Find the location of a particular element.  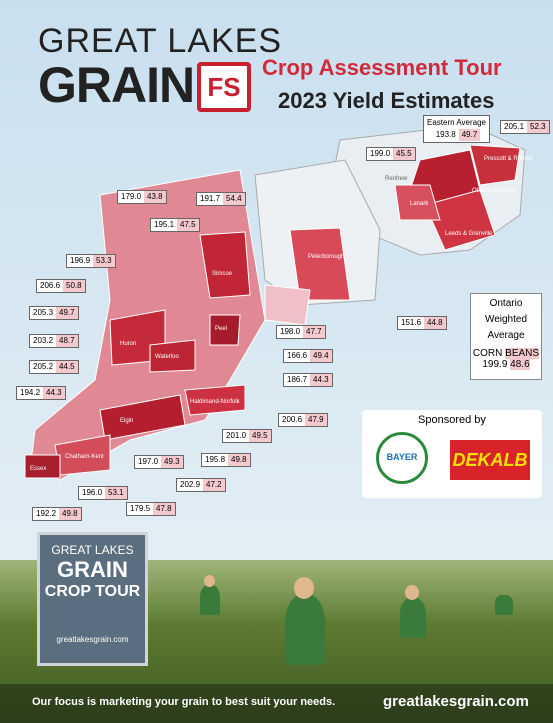

map-label-renfrew: Renfrew is located at coordinates (396, 179).